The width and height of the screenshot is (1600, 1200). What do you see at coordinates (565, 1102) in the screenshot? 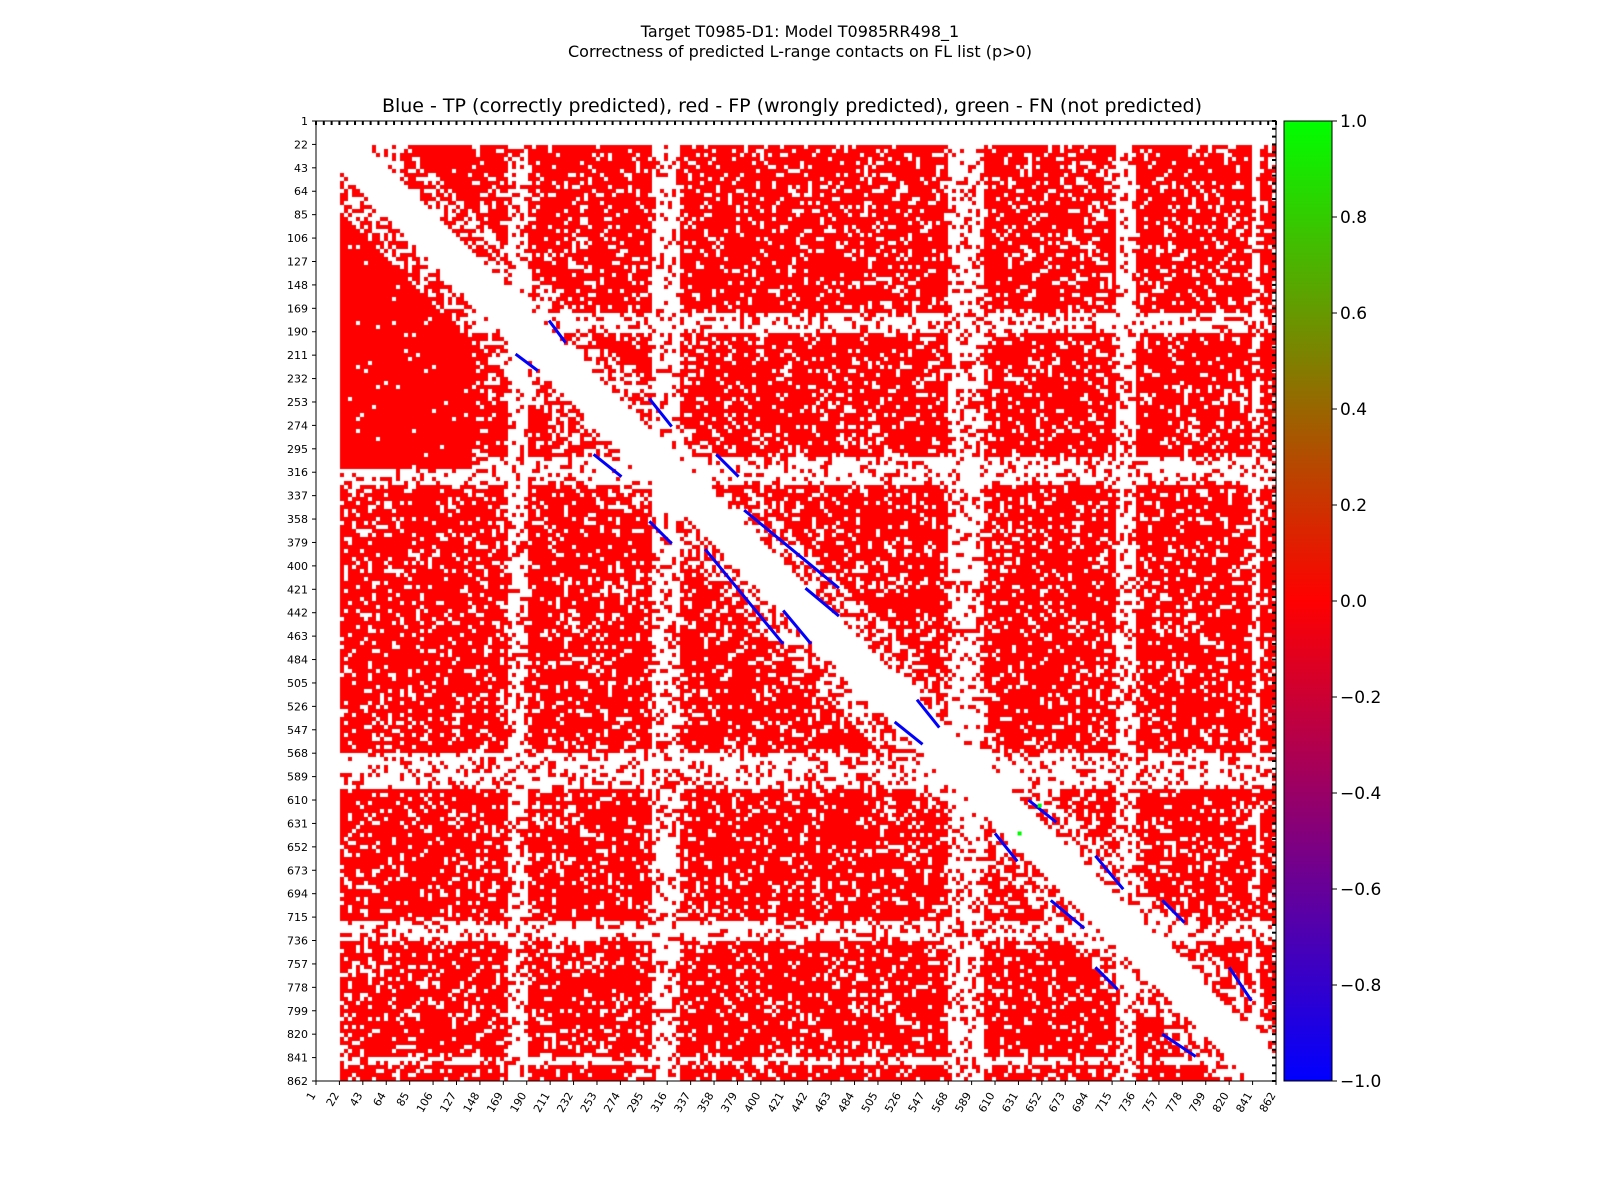
I see `x-tick-label: 232` at bounding box center [565, 1102].